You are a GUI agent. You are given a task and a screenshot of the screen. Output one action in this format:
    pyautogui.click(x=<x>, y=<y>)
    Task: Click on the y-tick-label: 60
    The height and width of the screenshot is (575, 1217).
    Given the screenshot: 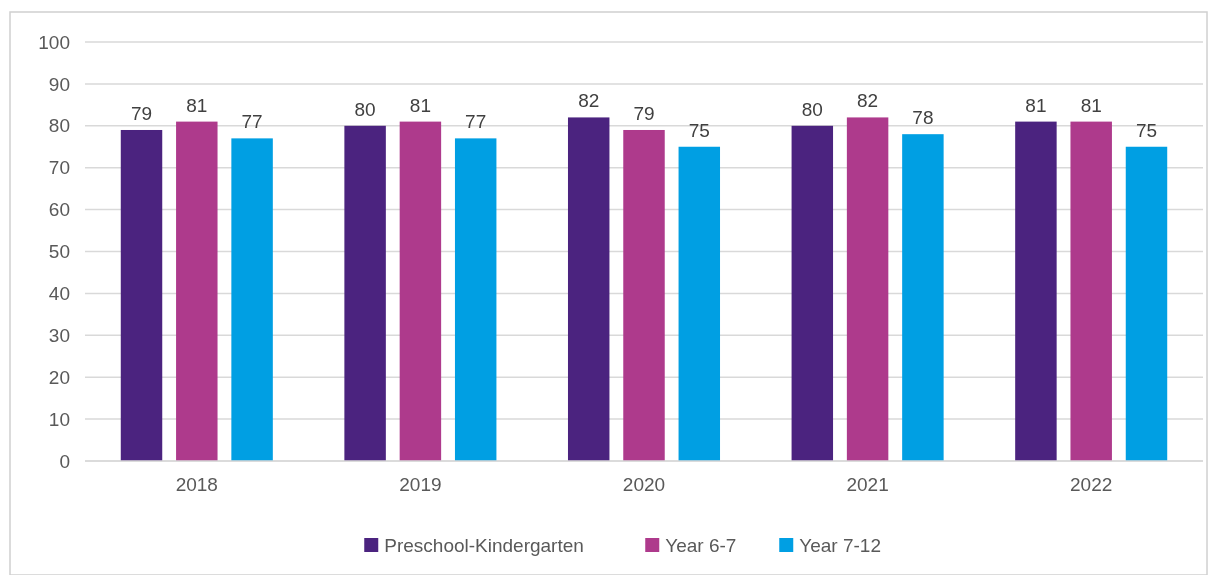 What is the action you would take?
    pyautogui.click(x=59, y=210)
    